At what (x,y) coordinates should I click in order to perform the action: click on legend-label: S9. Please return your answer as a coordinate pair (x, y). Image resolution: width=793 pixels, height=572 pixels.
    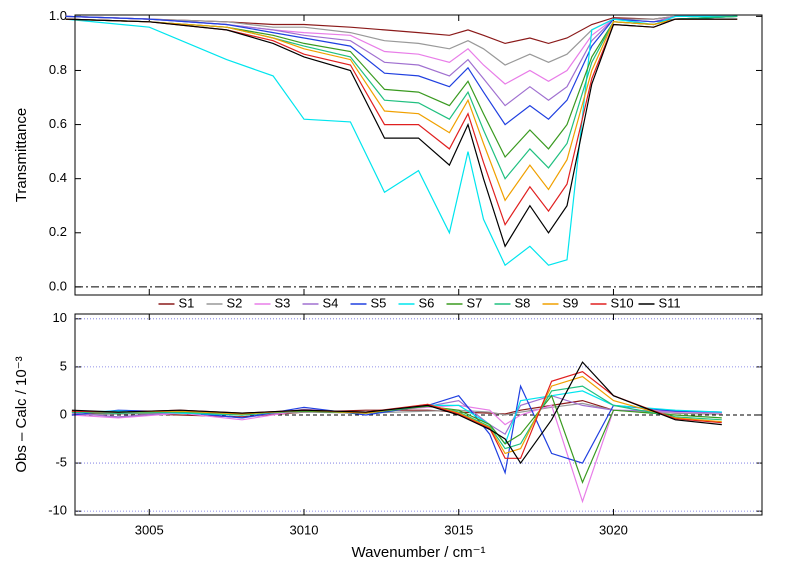
    Looking at the image, I should click on (571, 302).